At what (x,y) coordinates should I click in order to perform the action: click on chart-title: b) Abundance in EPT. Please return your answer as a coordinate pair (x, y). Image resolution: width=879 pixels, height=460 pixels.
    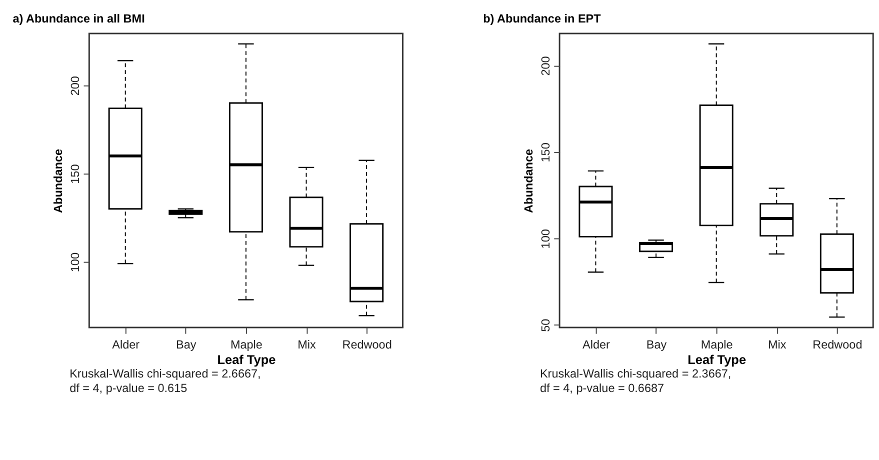
    Looking at the image, I should click on (542, 19).